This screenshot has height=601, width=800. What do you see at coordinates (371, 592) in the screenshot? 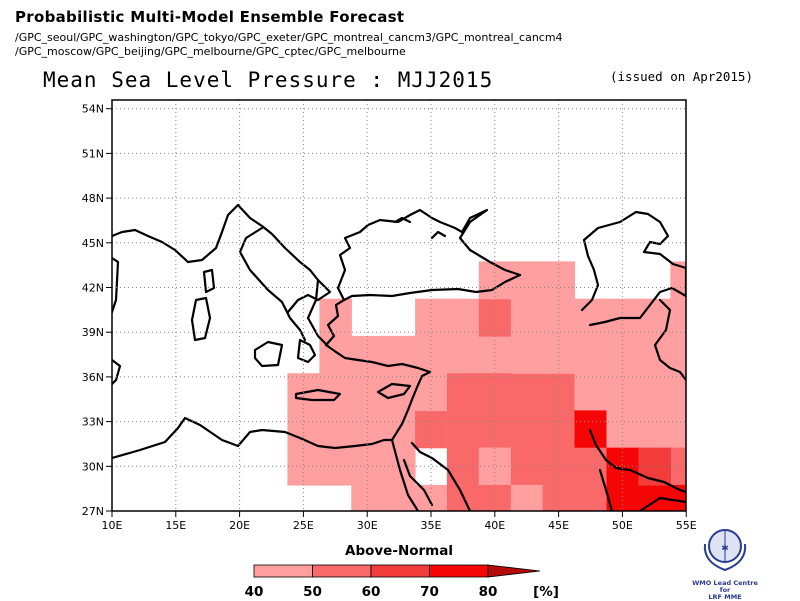
I see `legend-tick-label: 60` at bounding box center [371, 592].